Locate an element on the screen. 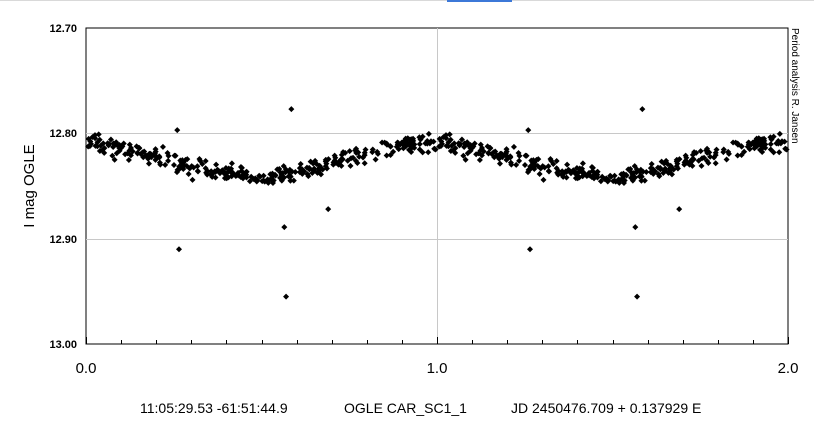  object-name: OGLE CAR_SC1_1 is located at coordinates (405, 408).